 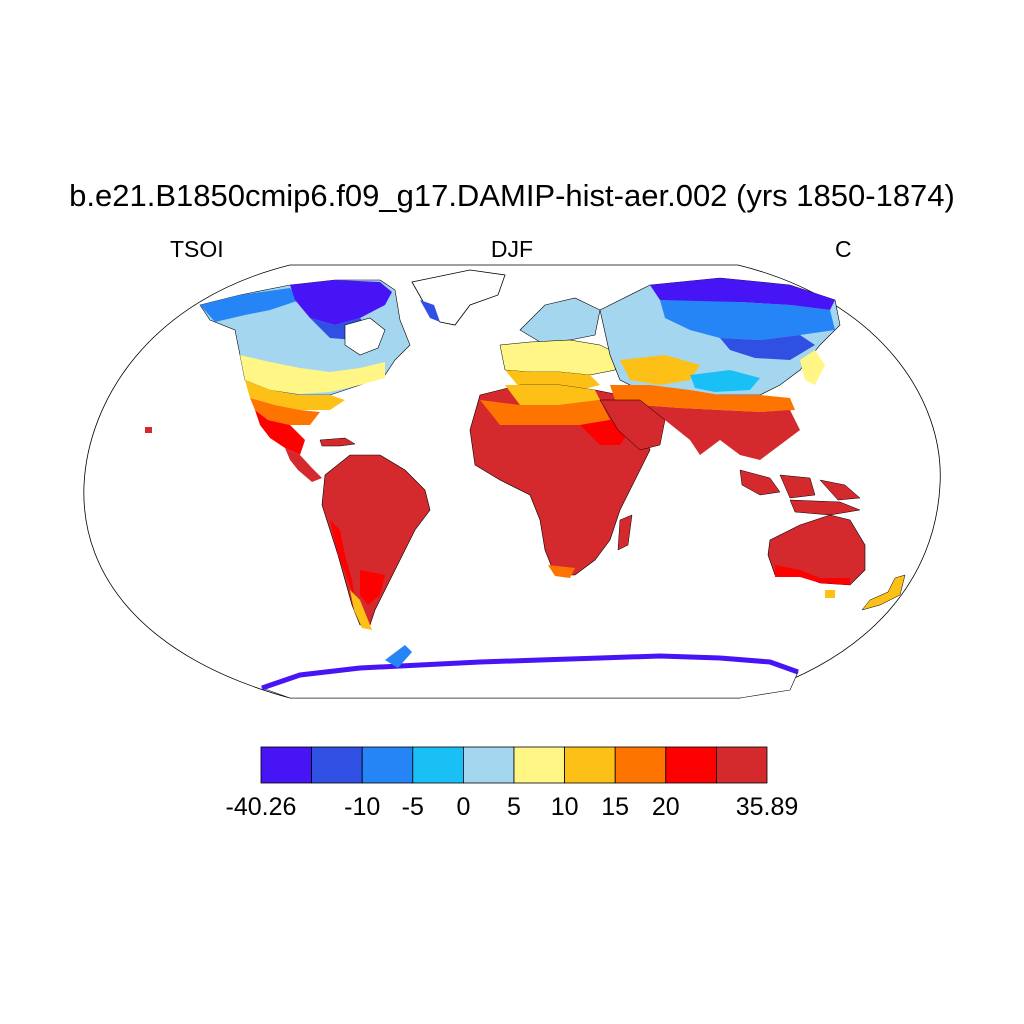 What do you see at coordinates (197, 249) in the screenshot?
I see `variable-label: TSOI` at bounding box center [197, 249].